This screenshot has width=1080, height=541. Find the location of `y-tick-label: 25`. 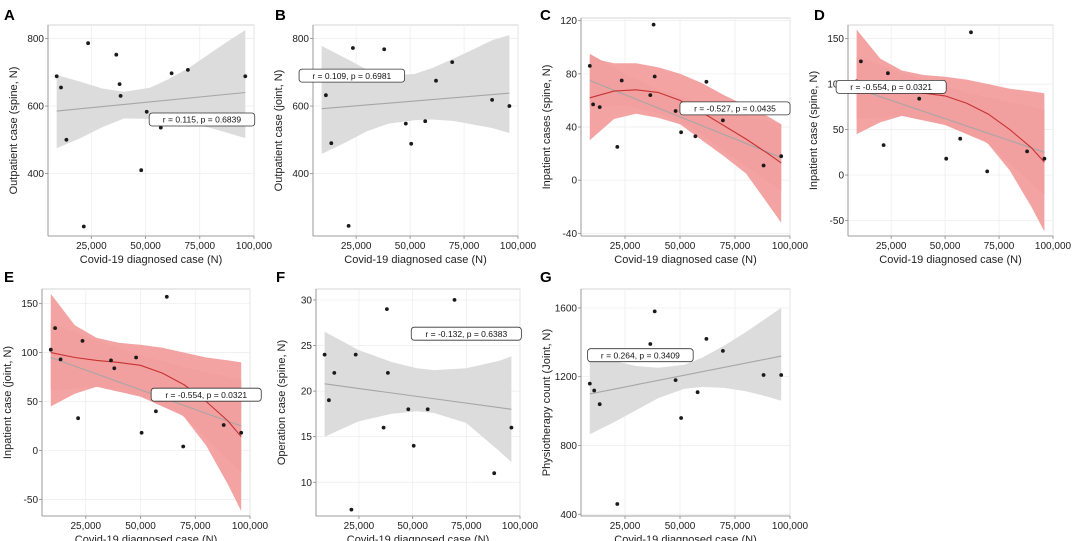

y-tick-label: 25 is located at coordinates (307, 346).